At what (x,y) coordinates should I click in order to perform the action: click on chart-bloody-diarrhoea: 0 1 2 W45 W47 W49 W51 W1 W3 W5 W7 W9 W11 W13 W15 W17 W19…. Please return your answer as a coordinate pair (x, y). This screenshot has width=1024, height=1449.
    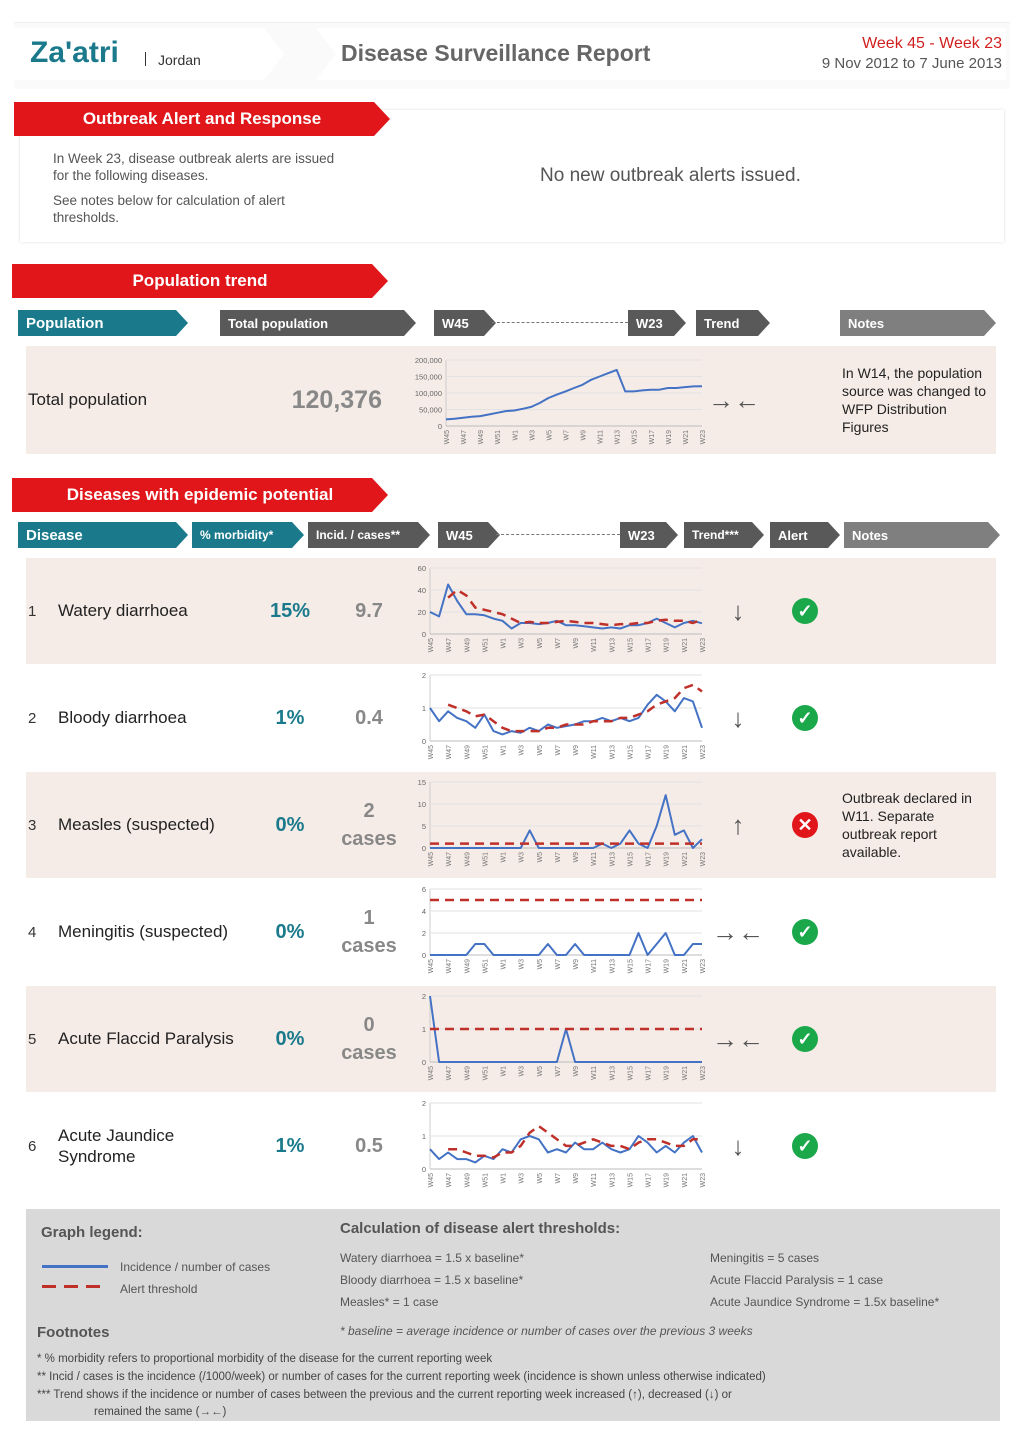
    Looking at the image, I should click on (564, 715).